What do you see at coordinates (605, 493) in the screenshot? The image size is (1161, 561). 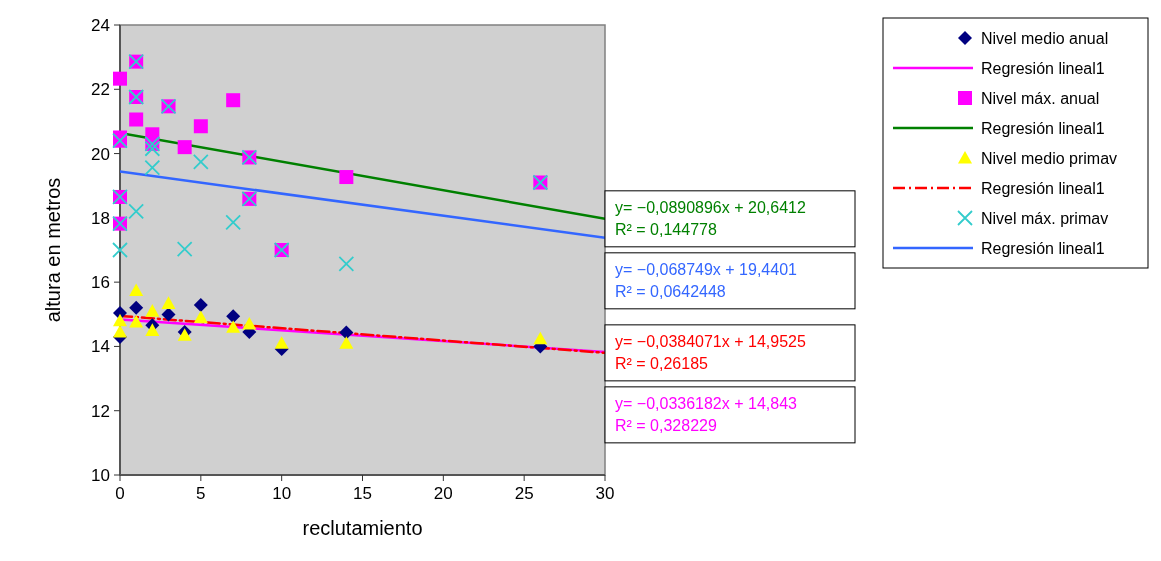 I see `x-tick-label: 30` at bounding box center [605, 493].